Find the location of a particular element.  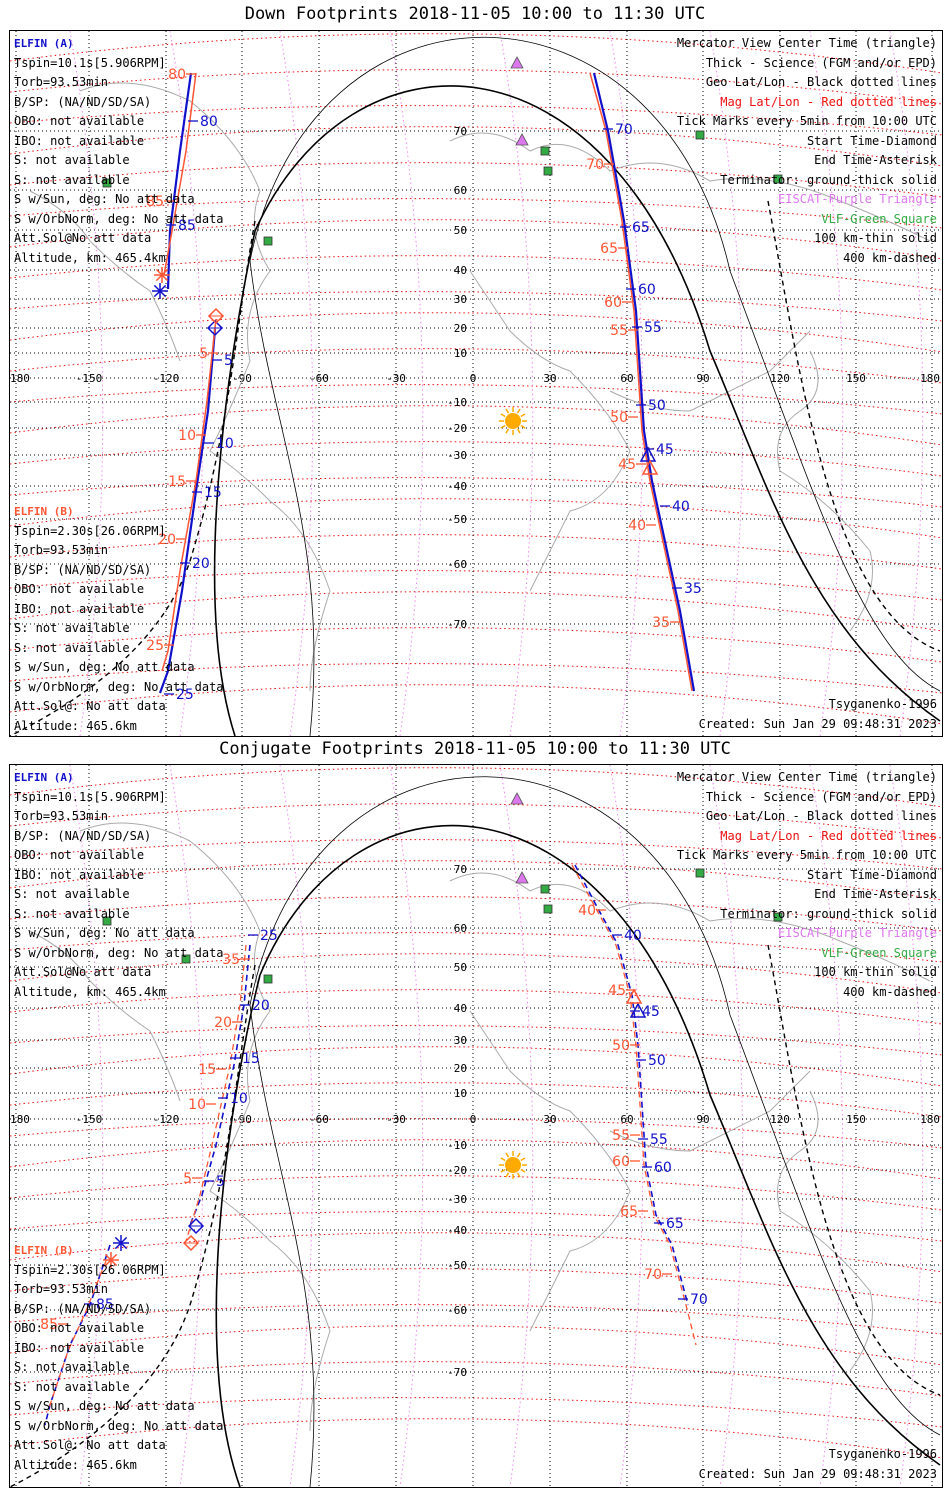

terminator-ground is located at coordinates (238, 1230).